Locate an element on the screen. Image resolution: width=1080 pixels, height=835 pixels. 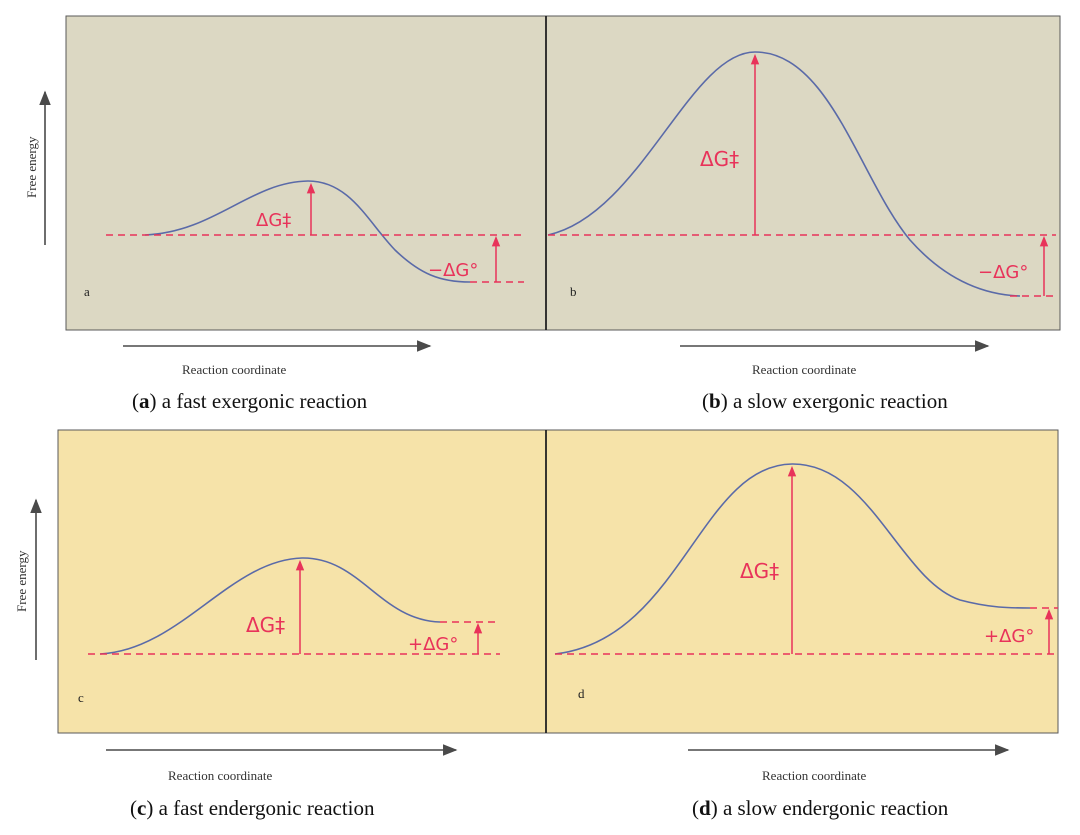
x-axis-label-a: Reaction coordinate is located at coordinates (234, 369).